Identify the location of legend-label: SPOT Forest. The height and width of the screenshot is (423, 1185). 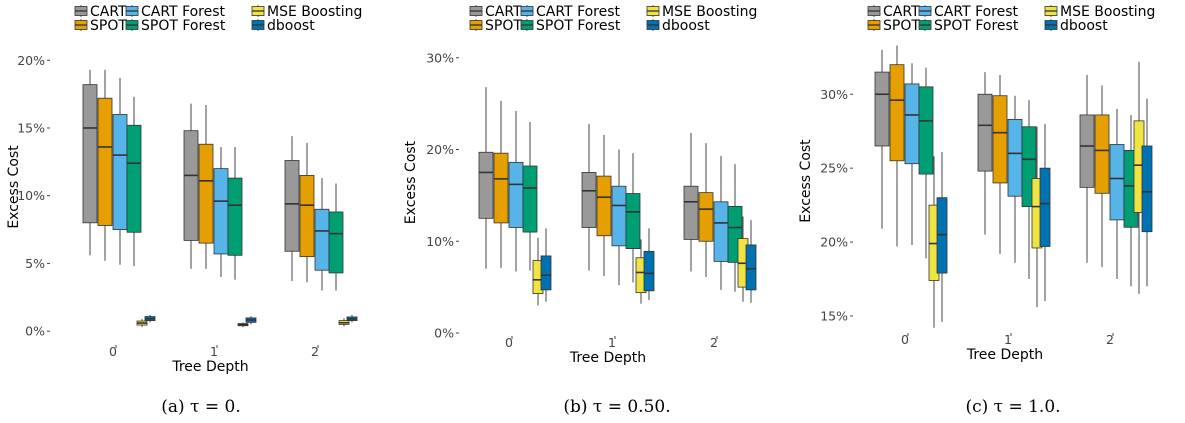
(976, 26).